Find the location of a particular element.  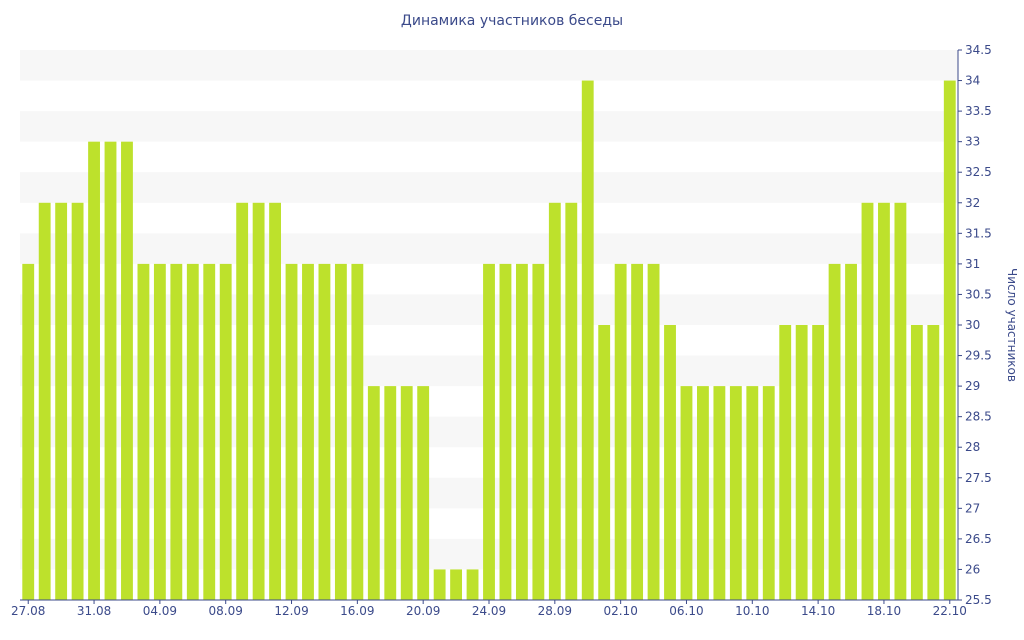

y-tick-label: 34.5 is located at coordinates (978, 50).